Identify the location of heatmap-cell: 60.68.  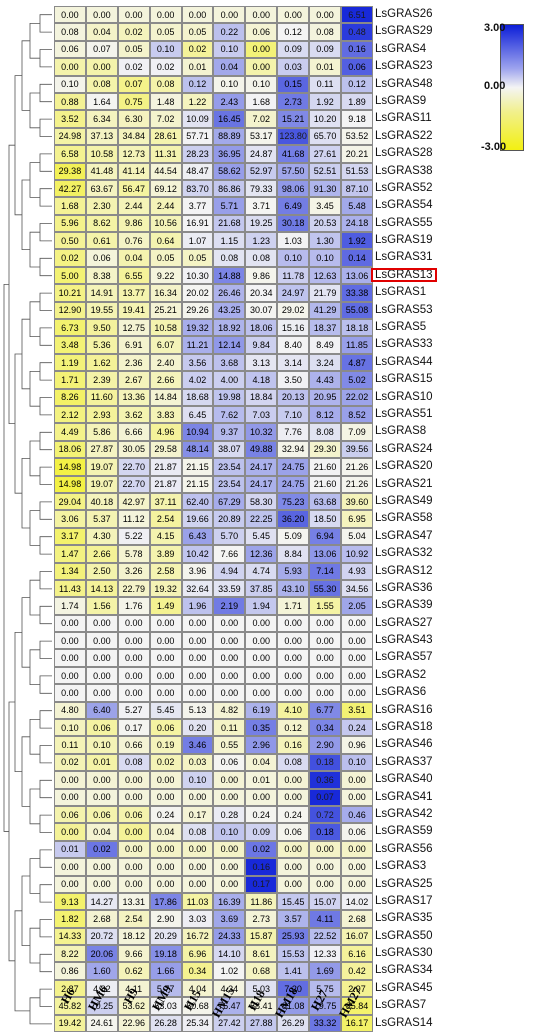
(197, 1006).